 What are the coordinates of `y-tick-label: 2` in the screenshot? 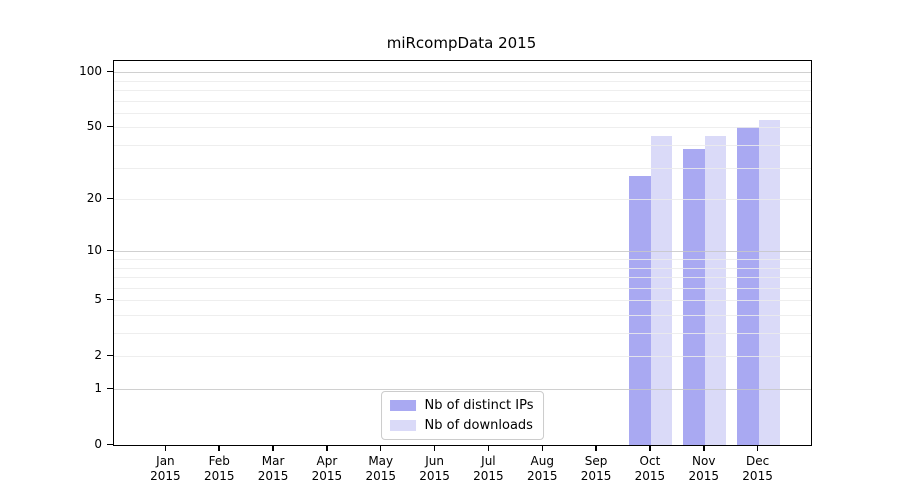 It's located at (98, 355).